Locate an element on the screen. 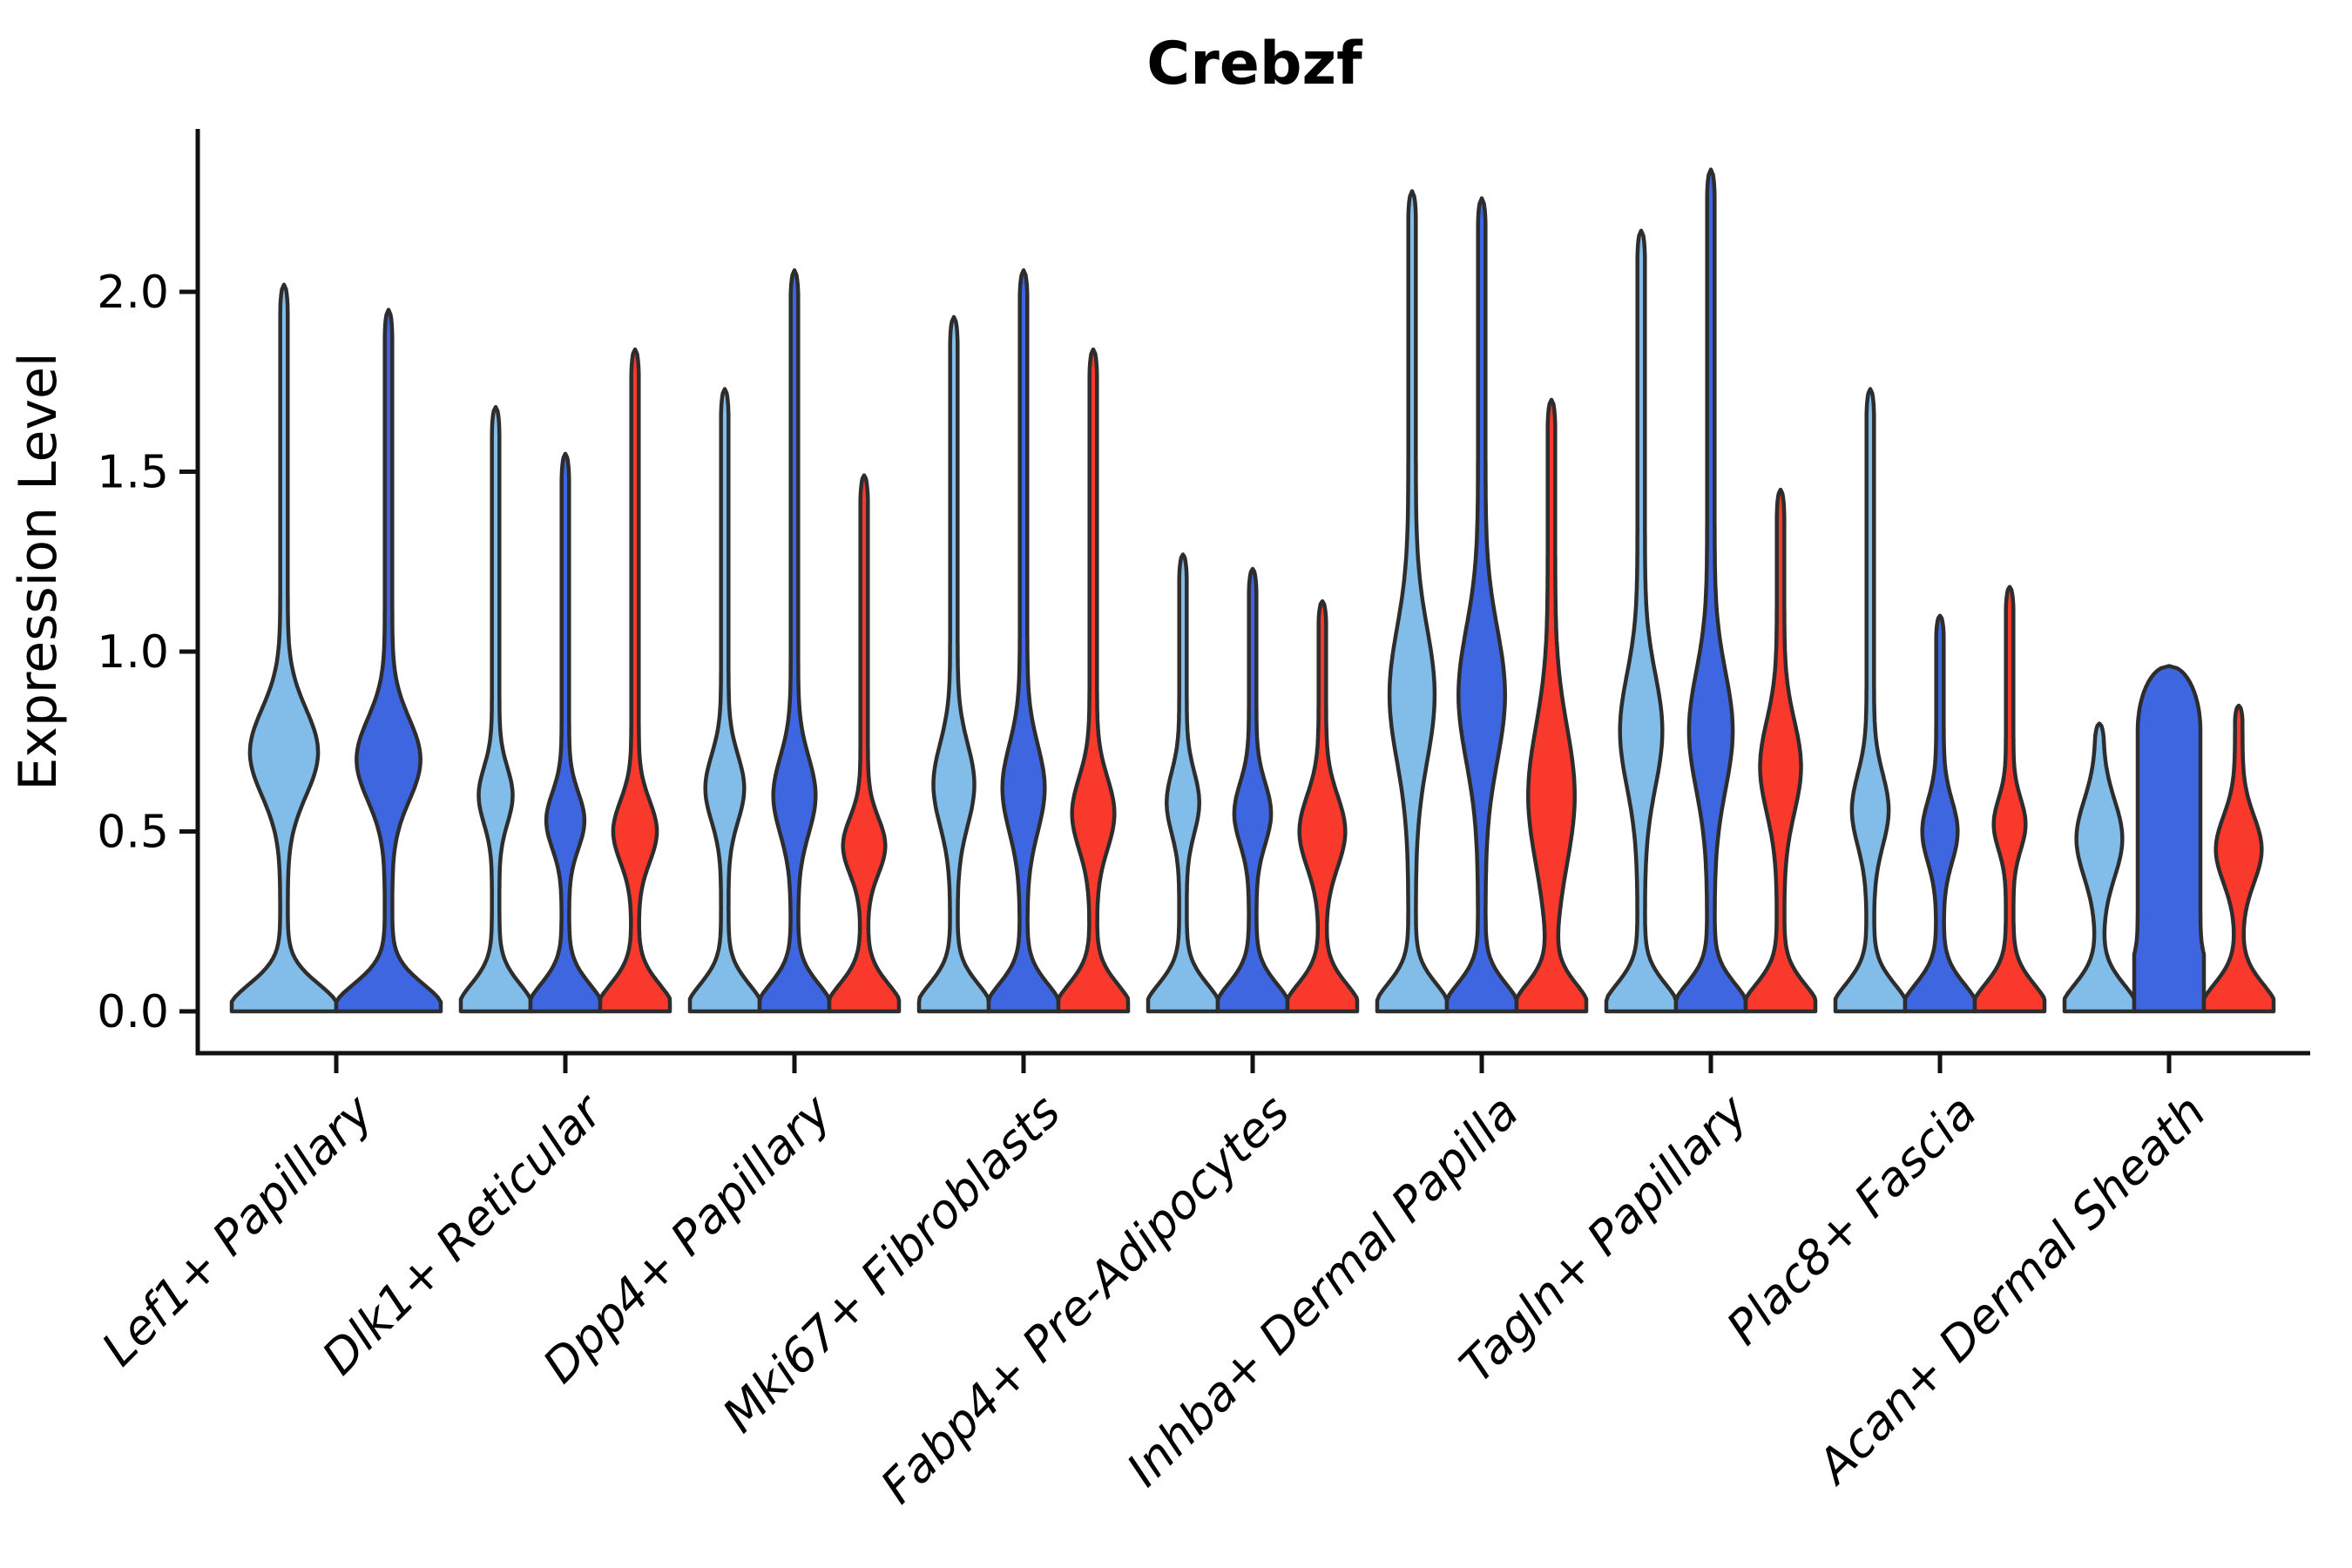 Image resolution: width=2352 pixels, height=1568 pixels. y-tick-label: 0.5 is located at coordinates (133, 833).